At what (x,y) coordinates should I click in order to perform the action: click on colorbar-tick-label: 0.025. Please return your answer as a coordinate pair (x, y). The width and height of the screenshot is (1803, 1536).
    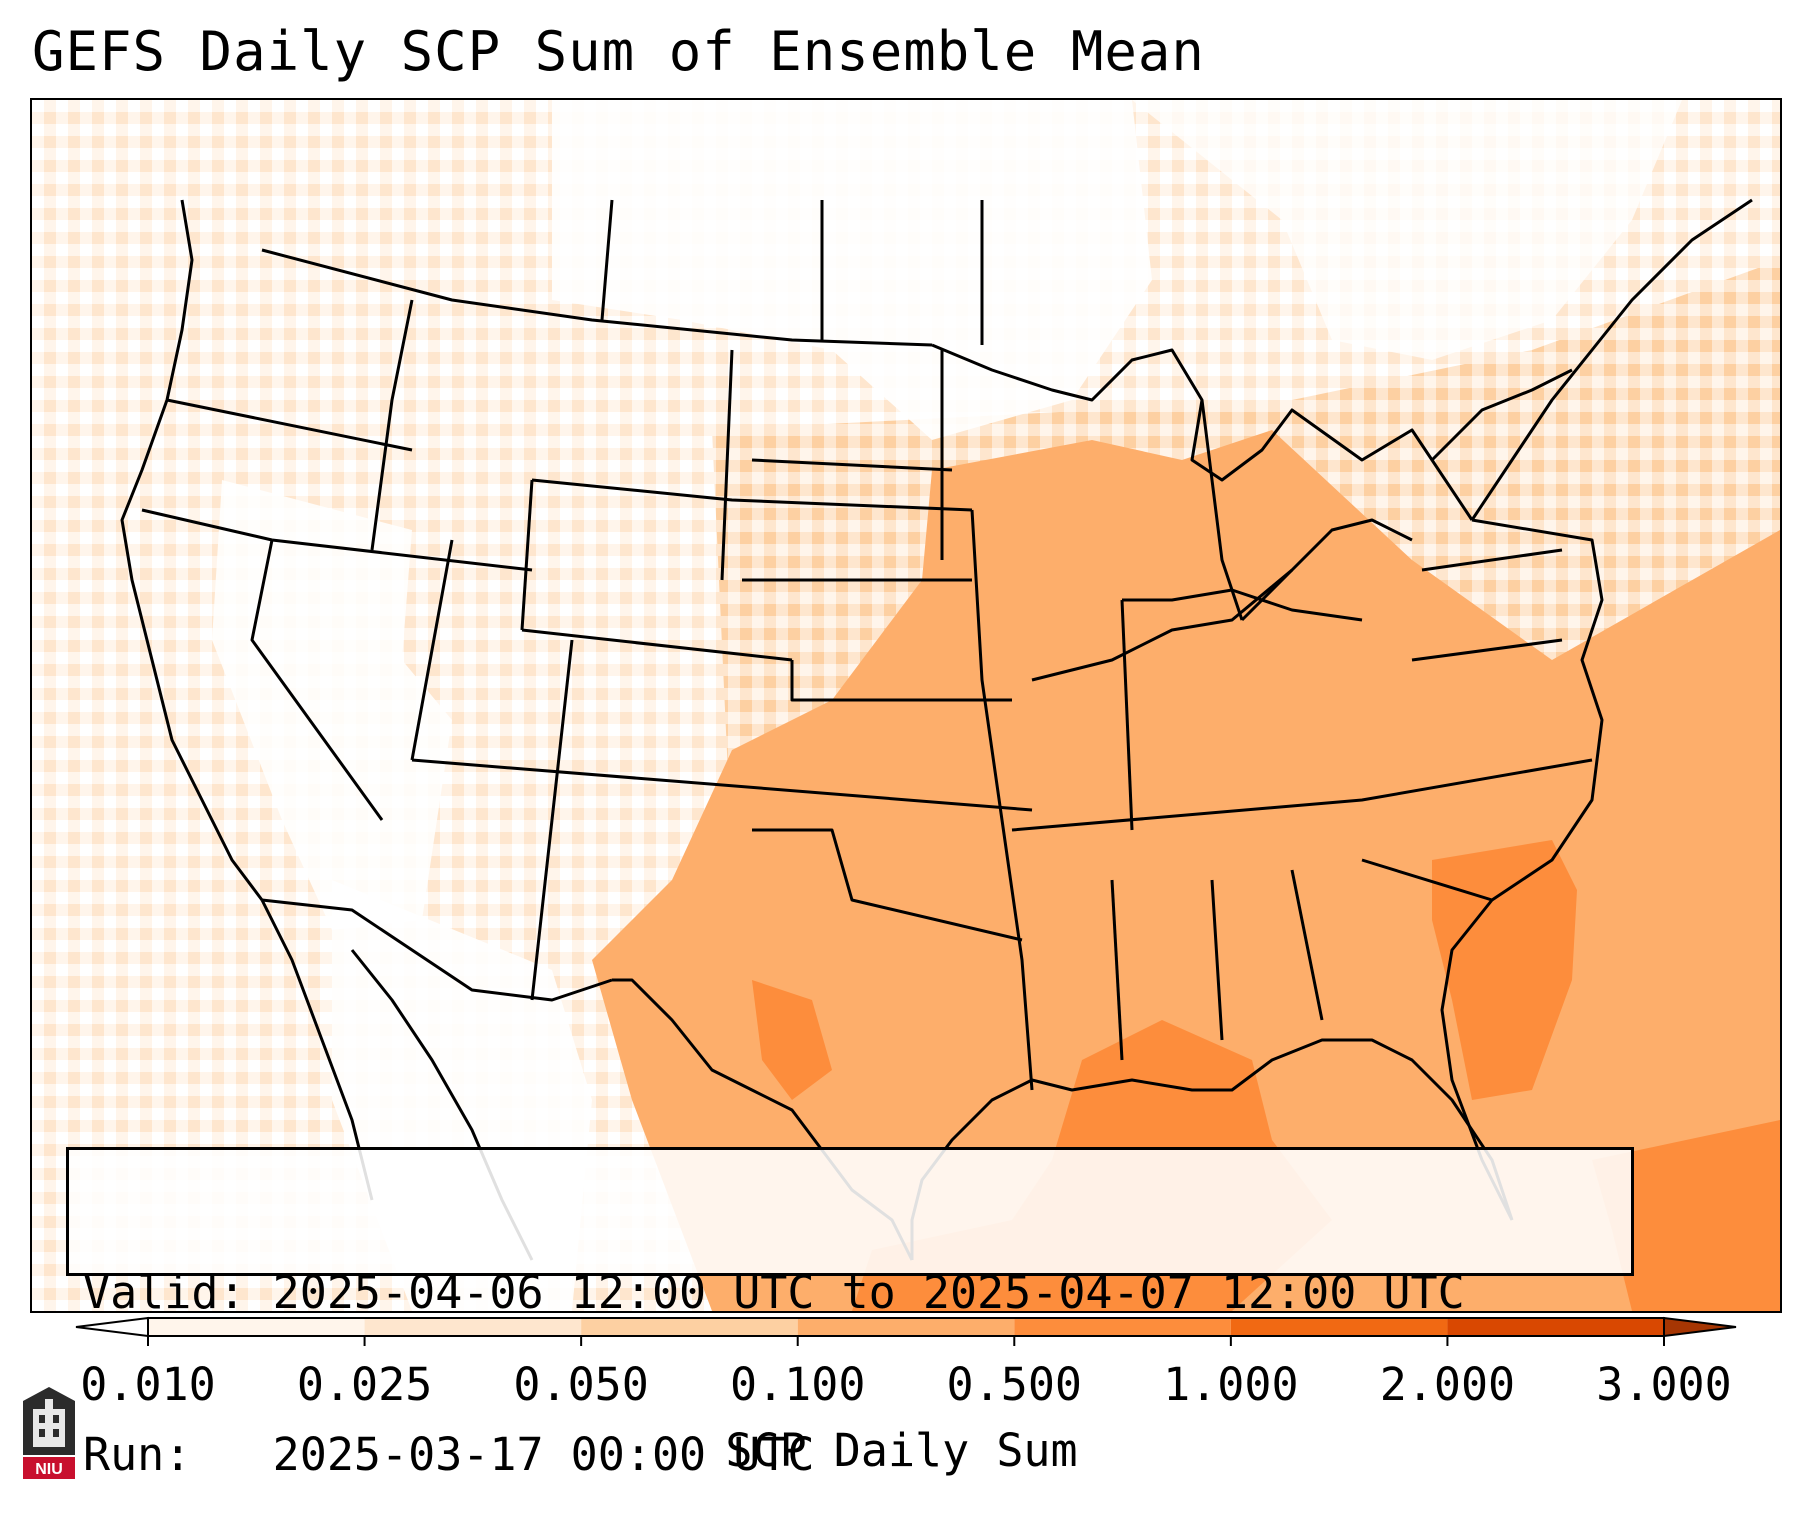
    Looking at the image, I should click on (364, 1384).